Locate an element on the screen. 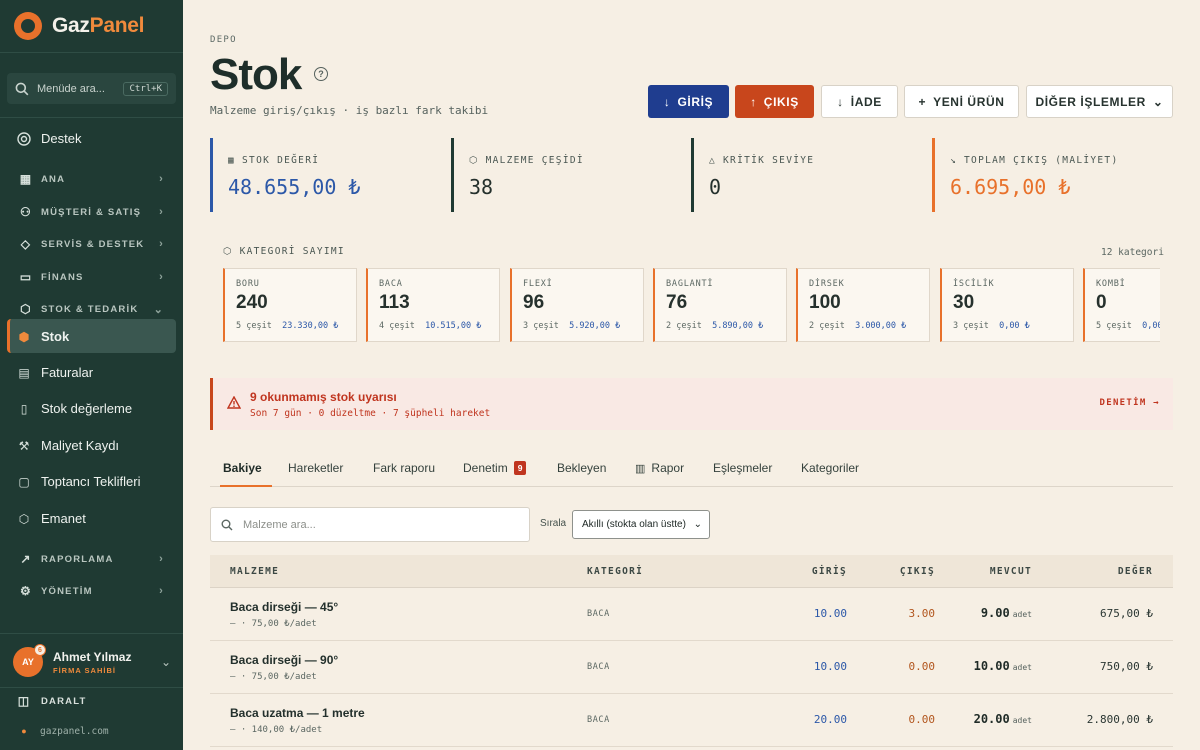 This screenshot has width=1200, height=750. return-button: ↓ İADE is located at coordinates (859, 101).